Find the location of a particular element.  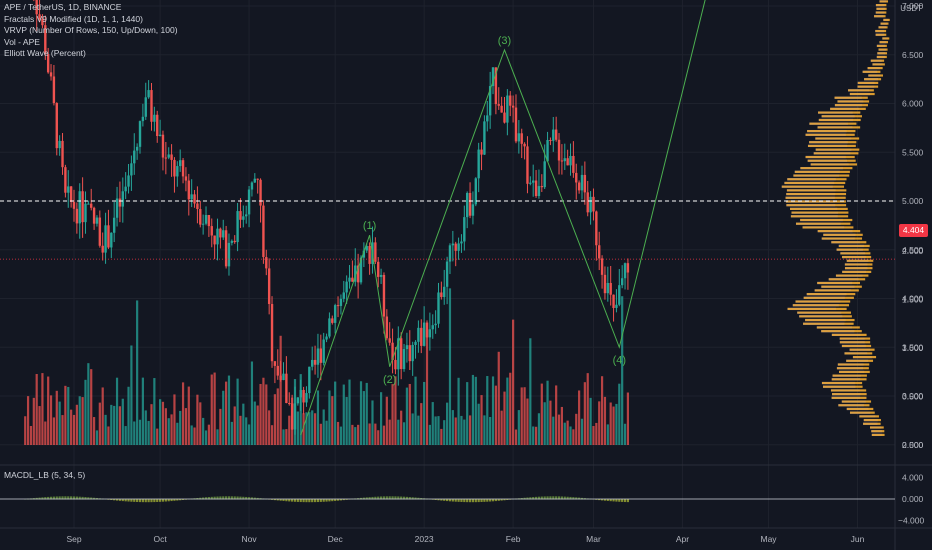

indicator-volume: Vol - APE is located at coordinates (22, 41).